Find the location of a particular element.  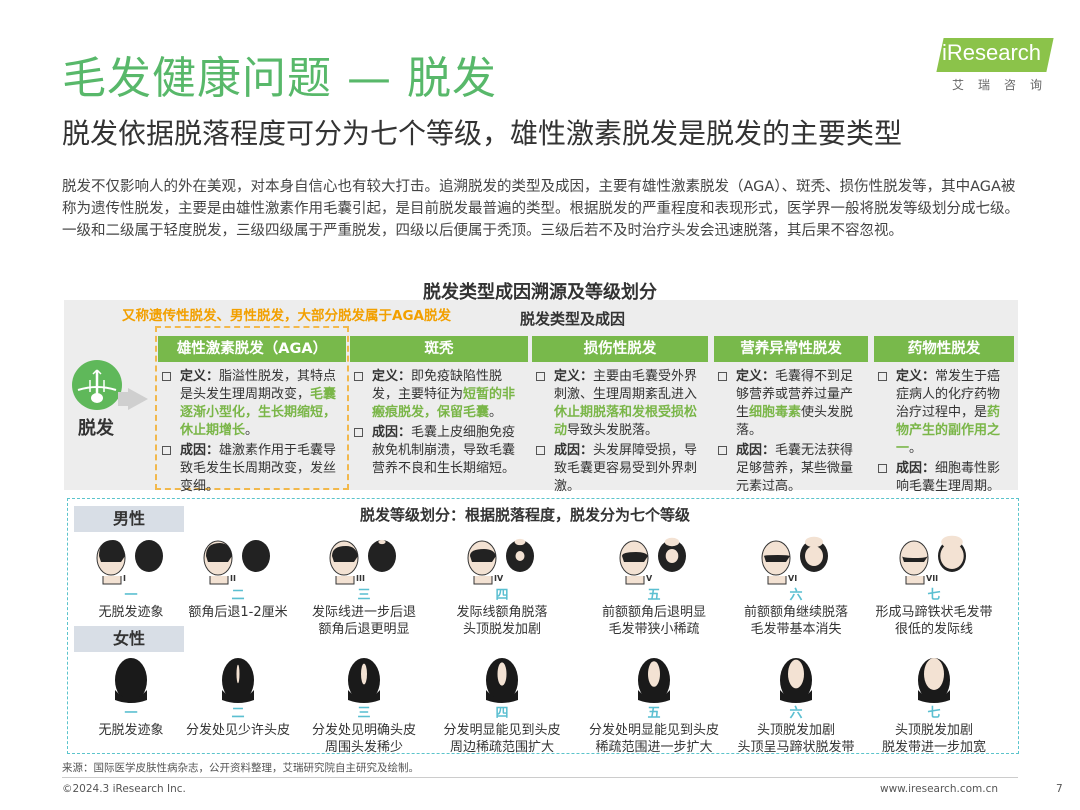

logo-subtext: 艾瑞咨询 is located at coordinates (1004, 85).